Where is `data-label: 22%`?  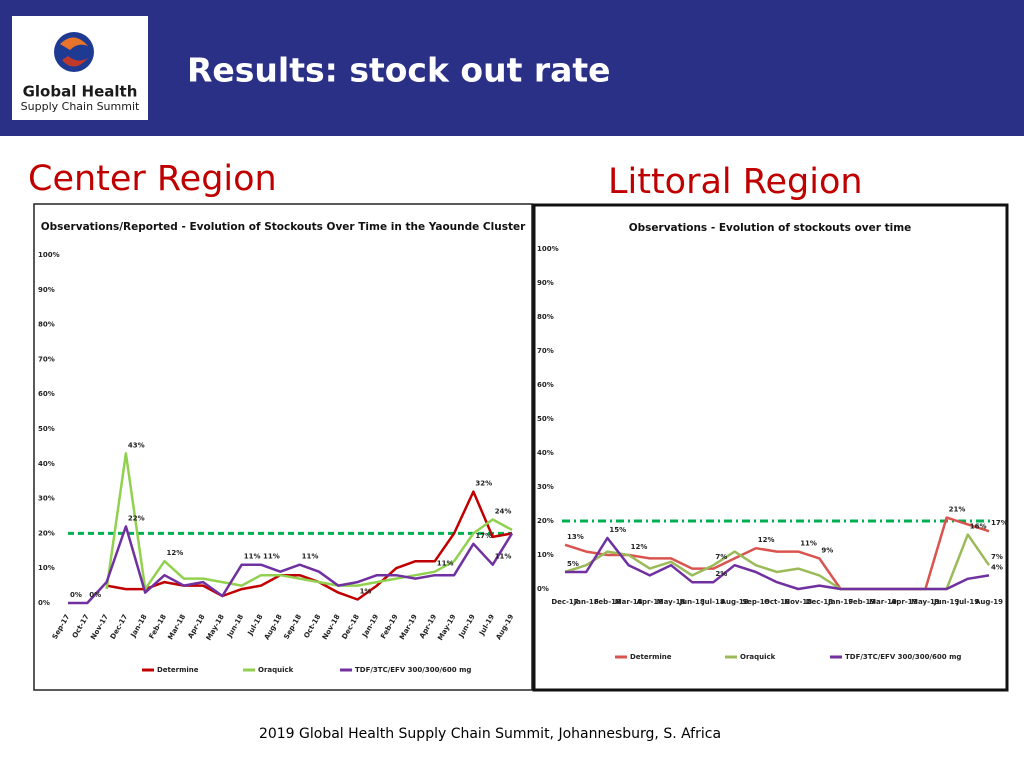
data-label: 22% is located at coordinates (136, 518).